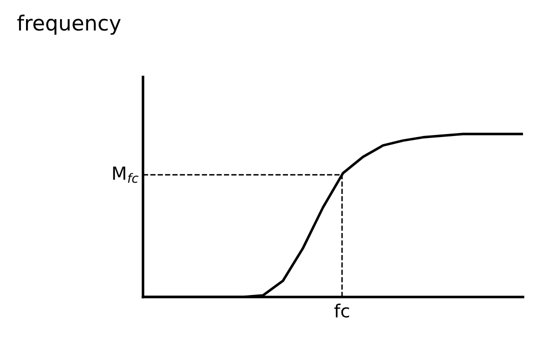  What do you see at coordinates (125, 174) in the screenshot?
I see `ref-line-label: M$_{fc}$` at bounding box center [125, 174].